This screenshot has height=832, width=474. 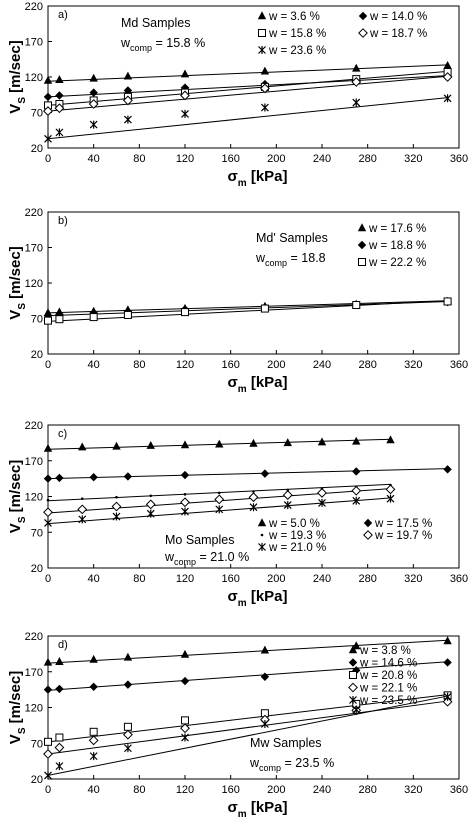 What do you see at coordinates (388, 701) in the screenshot?
I see `legend-label: w = 23.5 %` at bounding box center [388, 701].